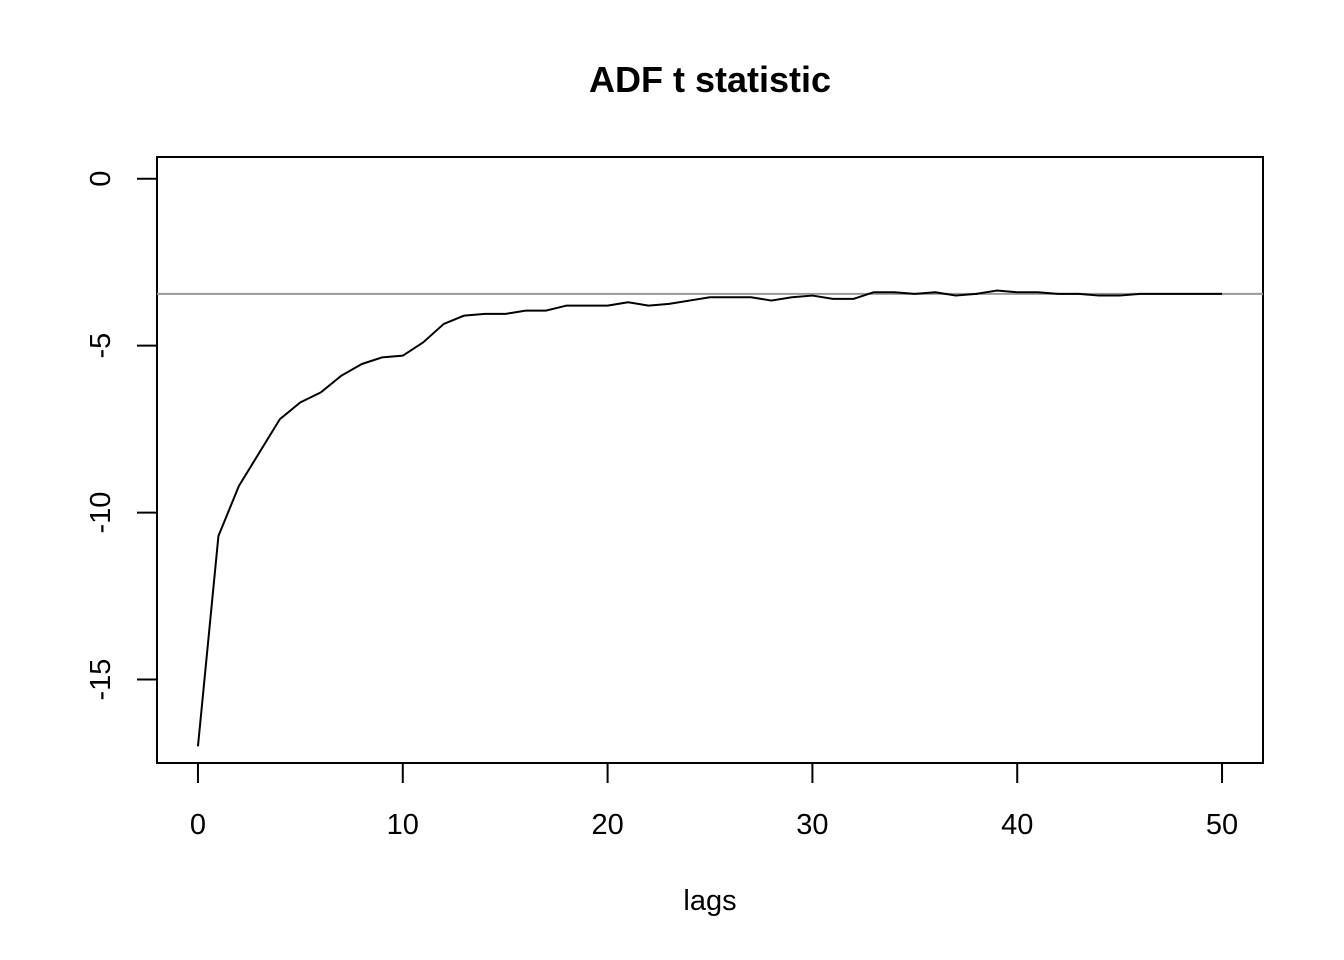 This screenshot has height=960, width=1344. Describe the element at coordinates (812, 825) in the screenshot. I see `x-tick-label: 30` at that location.